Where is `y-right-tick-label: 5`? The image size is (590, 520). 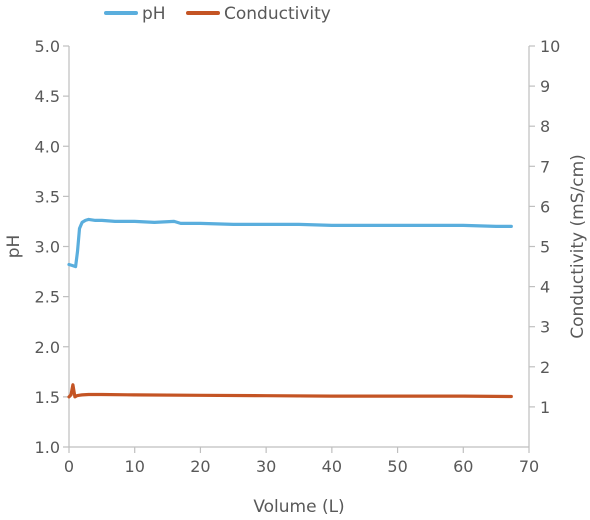
y-right-tick-label: 5 is located at coordinates (545, 247).